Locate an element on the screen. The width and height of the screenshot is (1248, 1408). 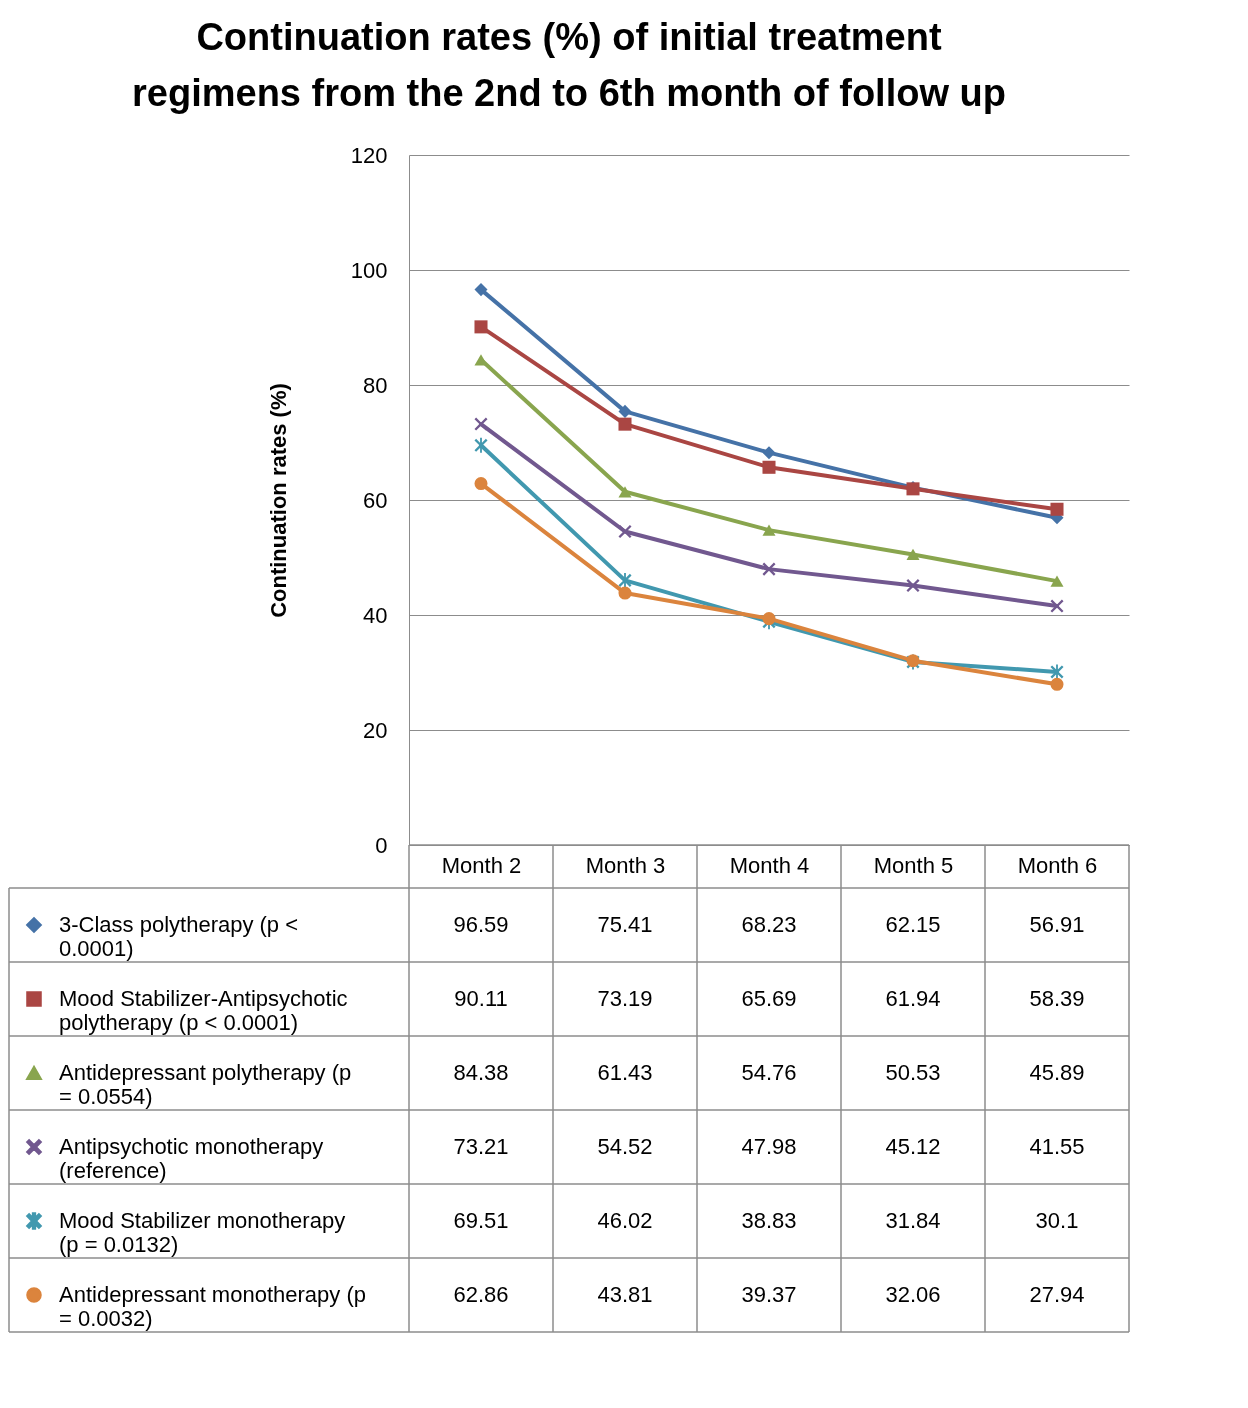
y-tick-label: 100 is located at coordinates (369, 270).